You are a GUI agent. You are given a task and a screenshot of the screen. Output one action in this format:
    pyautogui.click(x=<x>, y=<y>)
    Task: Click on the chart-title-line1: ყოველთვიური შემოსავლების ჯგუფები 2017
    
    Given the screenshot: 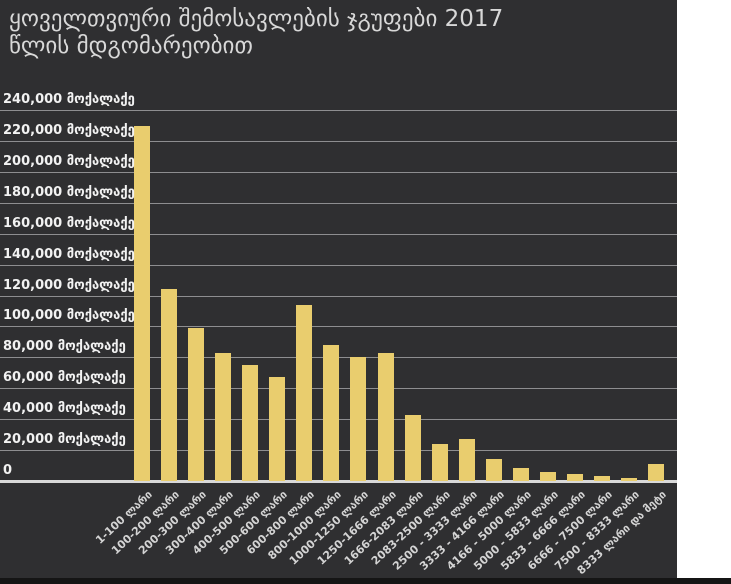 What is the action you would take?
    pyautogui.click(x=256, y=19)
    